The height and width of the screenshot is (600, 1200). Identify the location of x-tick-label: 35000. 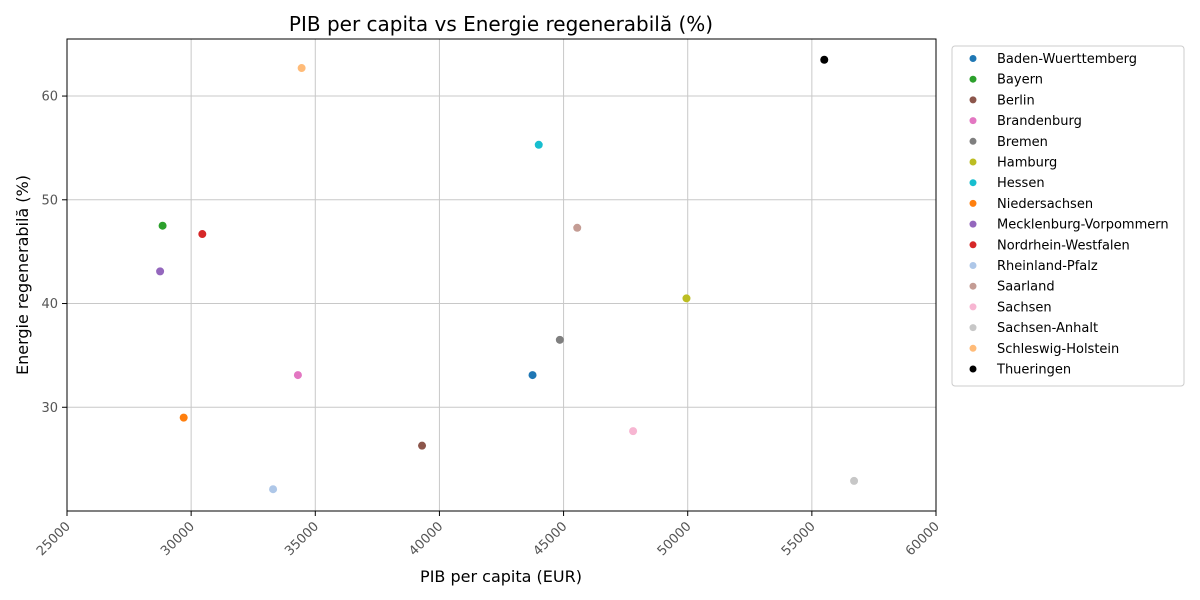
(302, 539).